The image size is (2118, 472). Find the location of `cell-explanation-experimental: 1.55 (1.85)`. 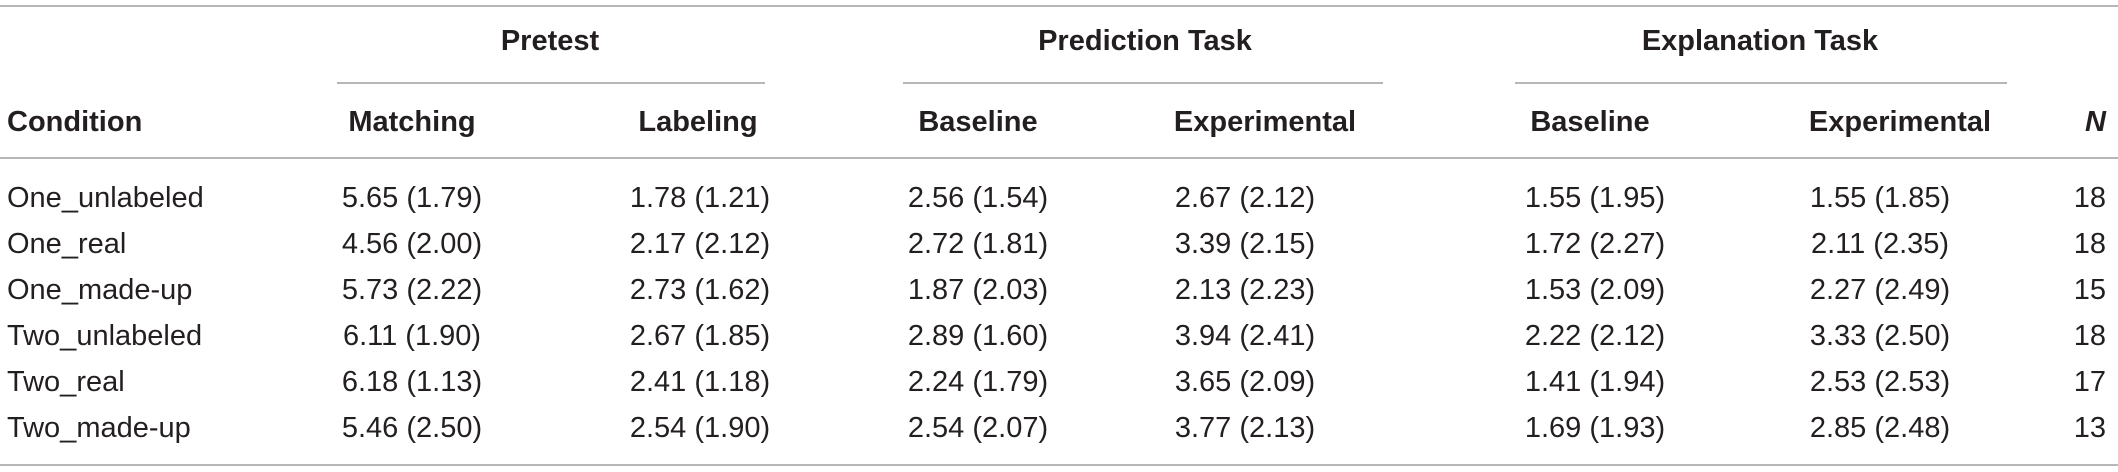

cell-explanation-experimental: 1.55 (1.85) is located at coordinates (1880, 198).